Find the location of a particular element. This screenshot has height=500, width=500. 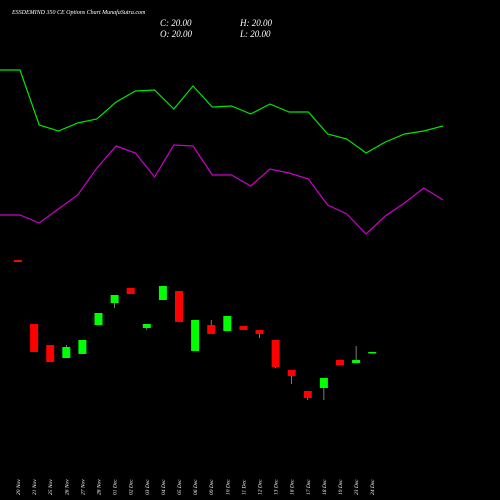

x-tick-label: 10 Dec is located at coordinates (228, 487).